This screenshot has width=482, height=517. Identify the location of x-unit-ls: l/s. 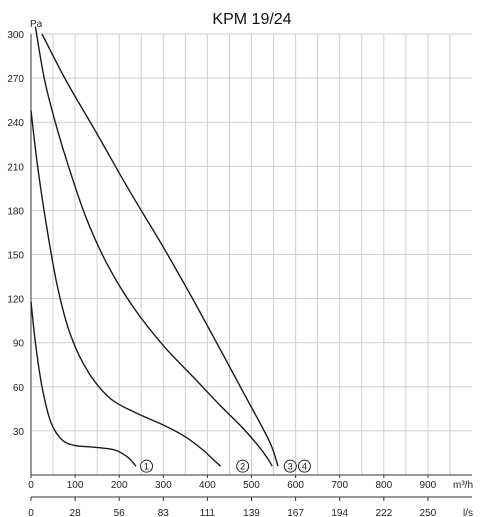
(468, 512).